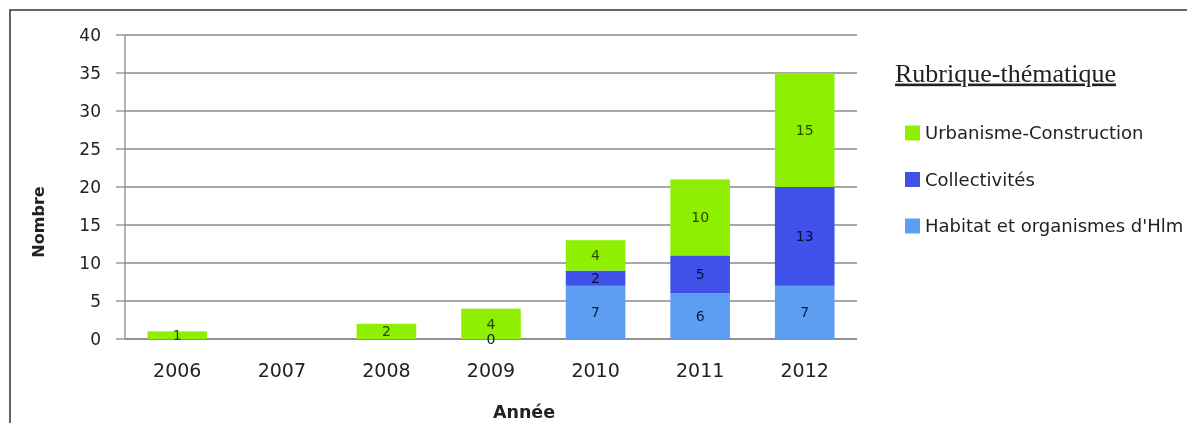 The image size is (1187, 423). Describe the element at coordinates (804, 369) in the screenshot. I see `x-tick-label: 2012` at that location.